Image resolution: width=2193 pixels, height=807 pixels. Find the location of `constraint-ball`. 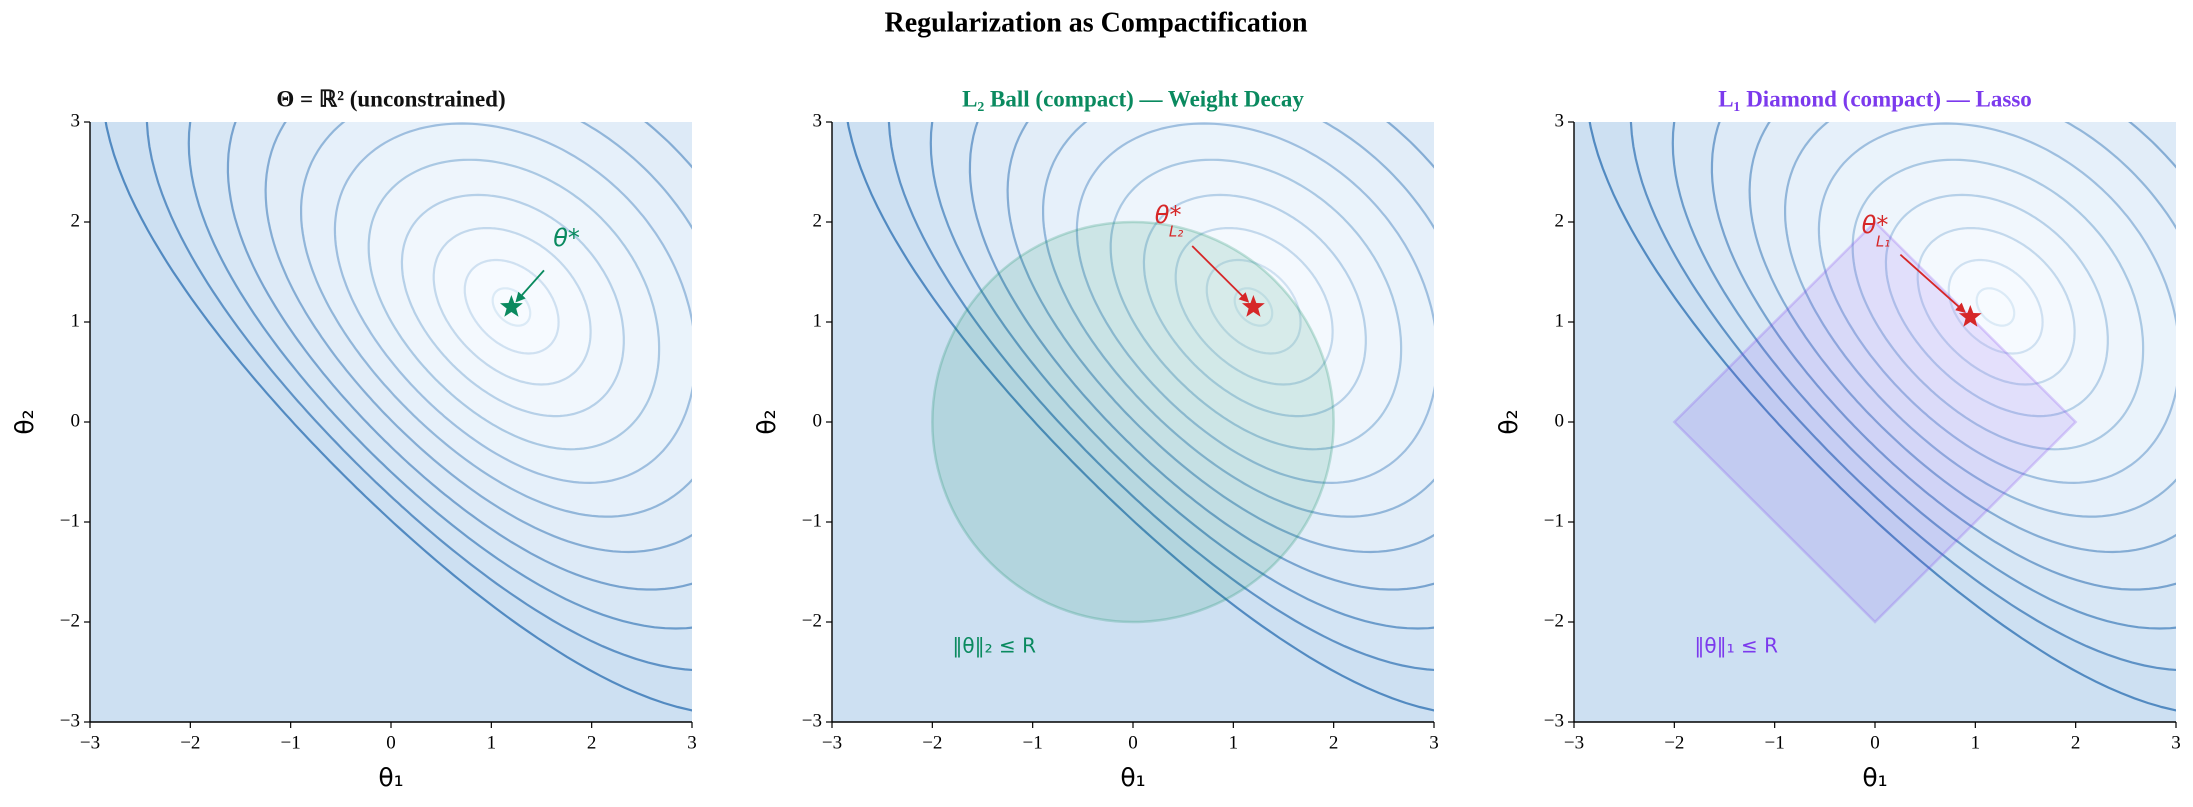

constraint-ball is located at coordinates (1133, 422).